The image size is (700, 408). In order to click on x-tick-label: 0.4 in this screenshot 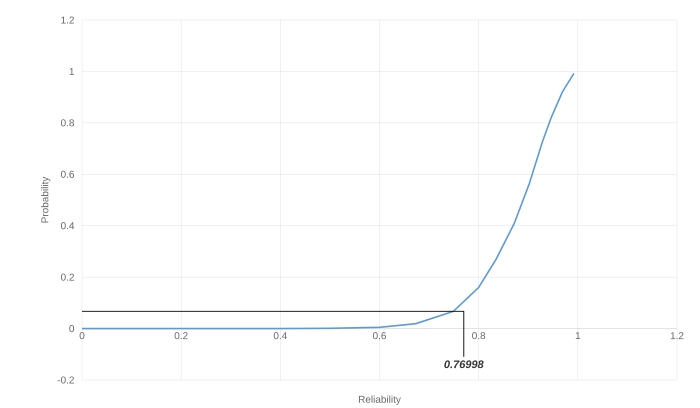, I will do `click(280, 336)`.